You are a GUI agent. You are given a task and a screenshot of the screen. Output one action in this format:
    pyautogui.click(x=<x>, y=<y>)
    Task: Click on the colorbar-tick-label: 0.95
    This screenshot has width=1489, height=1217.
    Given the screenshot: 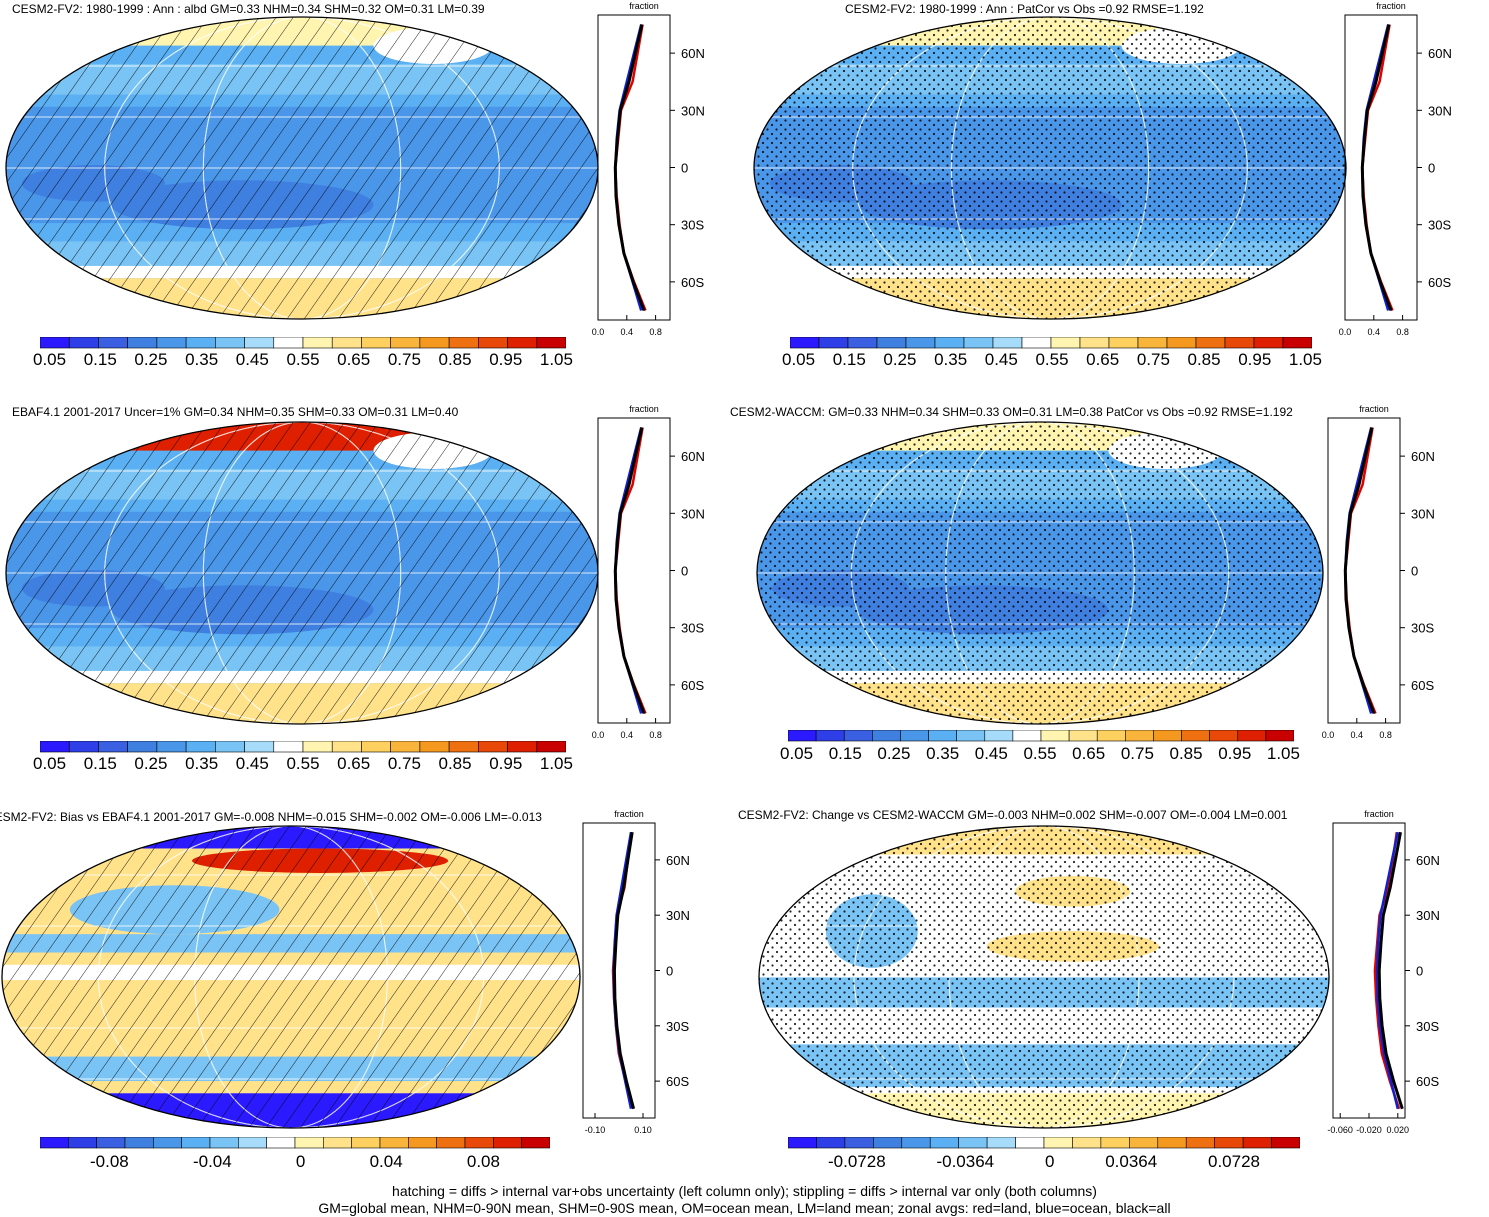 What is the action you would take?
    pyautogui.click(x=1235, y=753)
    